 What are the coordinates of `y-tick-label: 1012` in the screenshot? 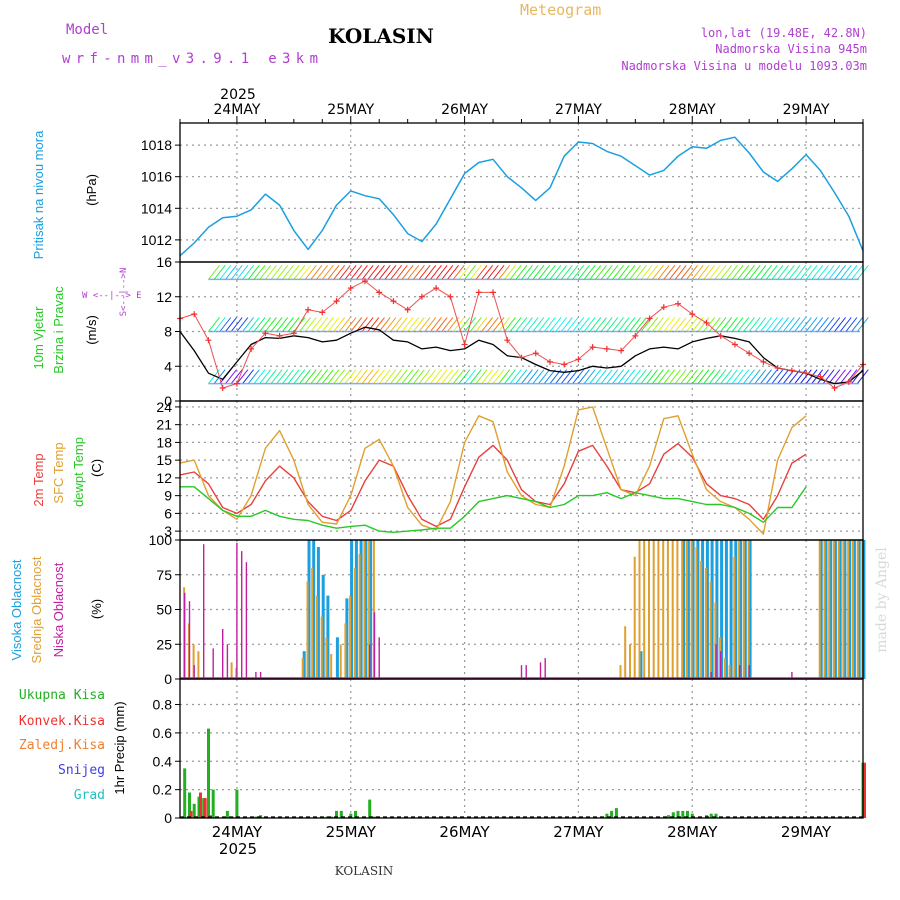 It's located at (156, 240).